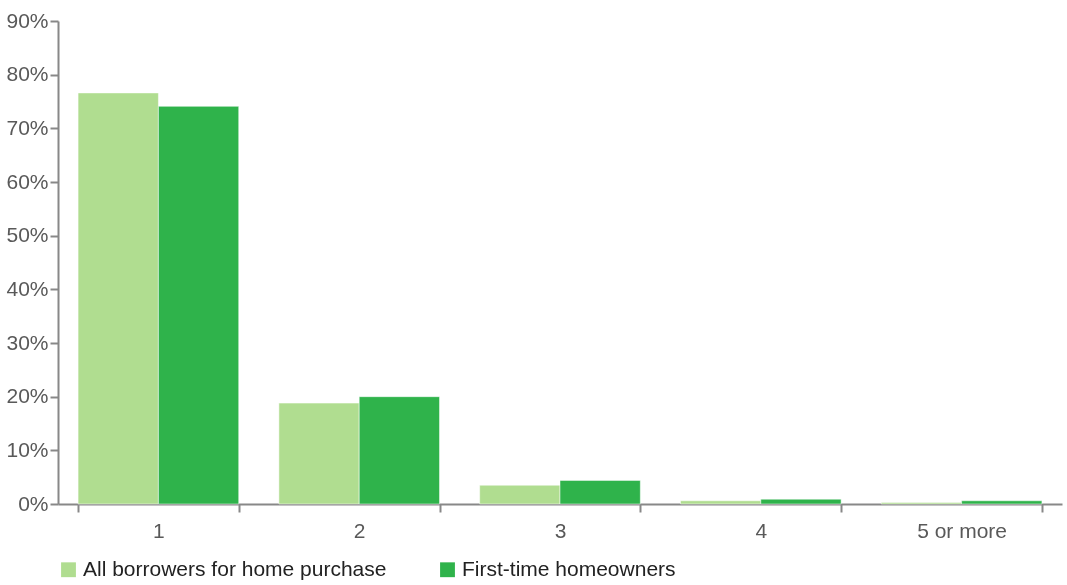 This screenshot has width=1067, height=585. What do you see at coordinates (359, 530) in the screenshot?
I see `x-tick-label: 2` at bounding box center [359, 530].